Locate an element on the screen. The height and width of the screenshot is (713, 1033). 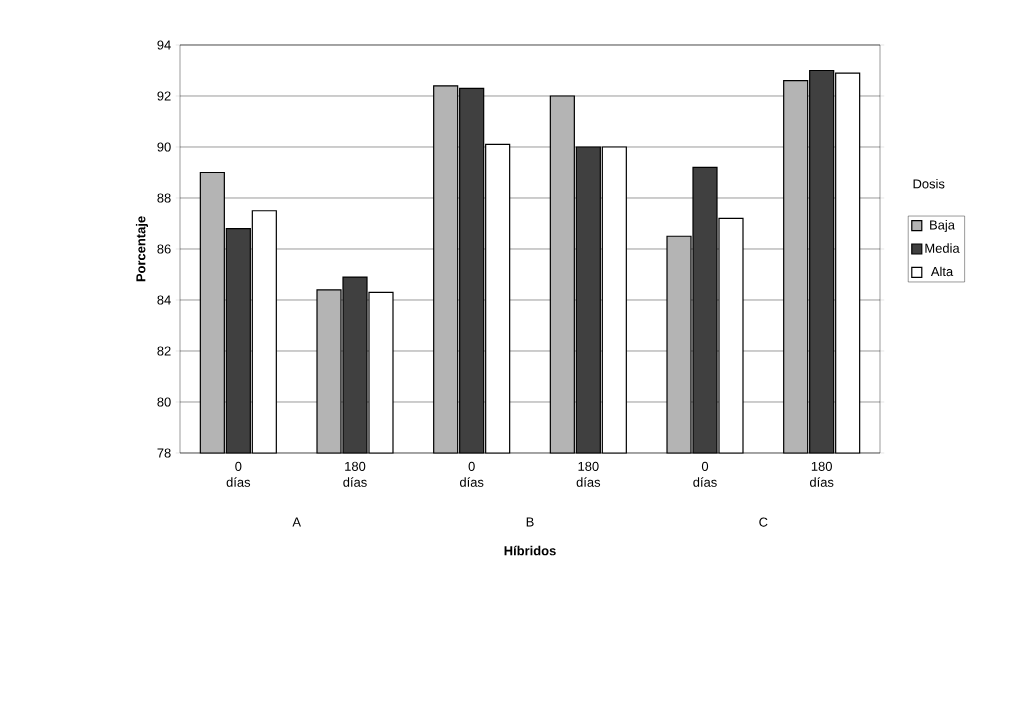
y-tick-label: 94 is located at coordinates (164, 45).